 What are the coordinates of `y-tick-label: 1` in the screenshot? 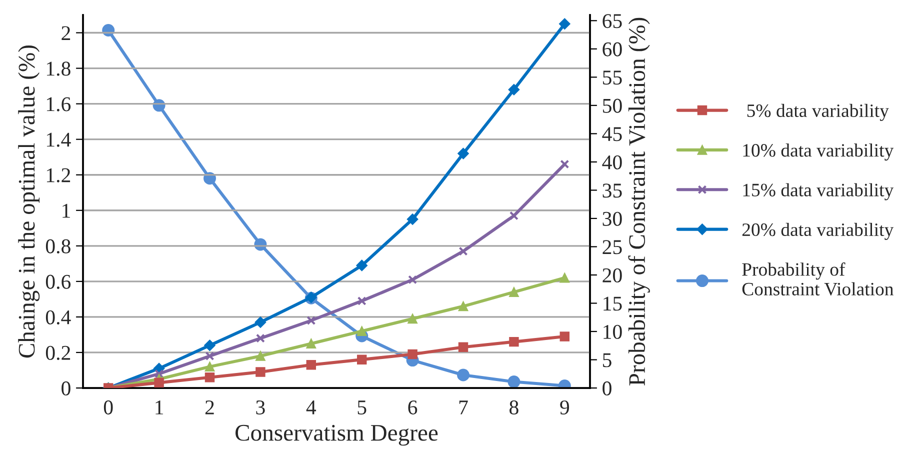 It's located at (66, 211).